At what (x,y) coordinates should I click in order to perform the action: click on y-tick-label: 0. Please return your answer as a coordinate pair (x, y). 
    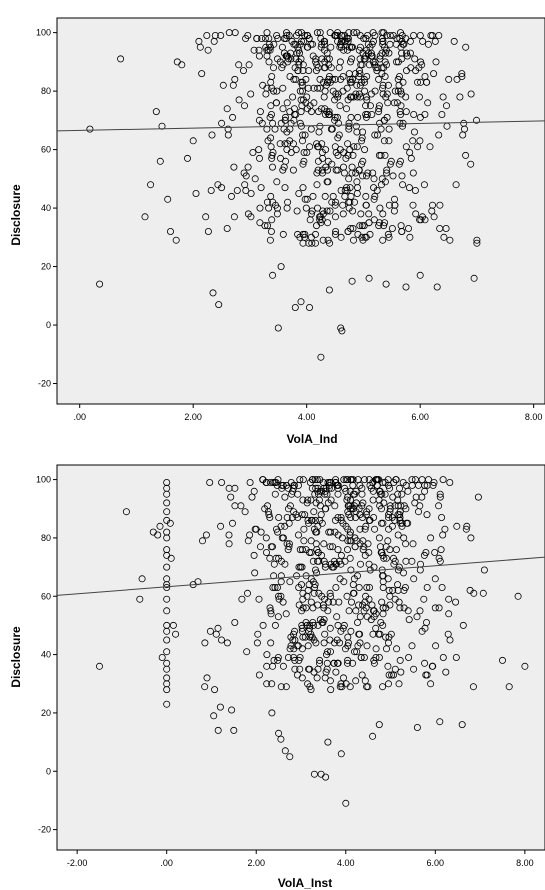
    Looking at the image, I should click on (48, 325).